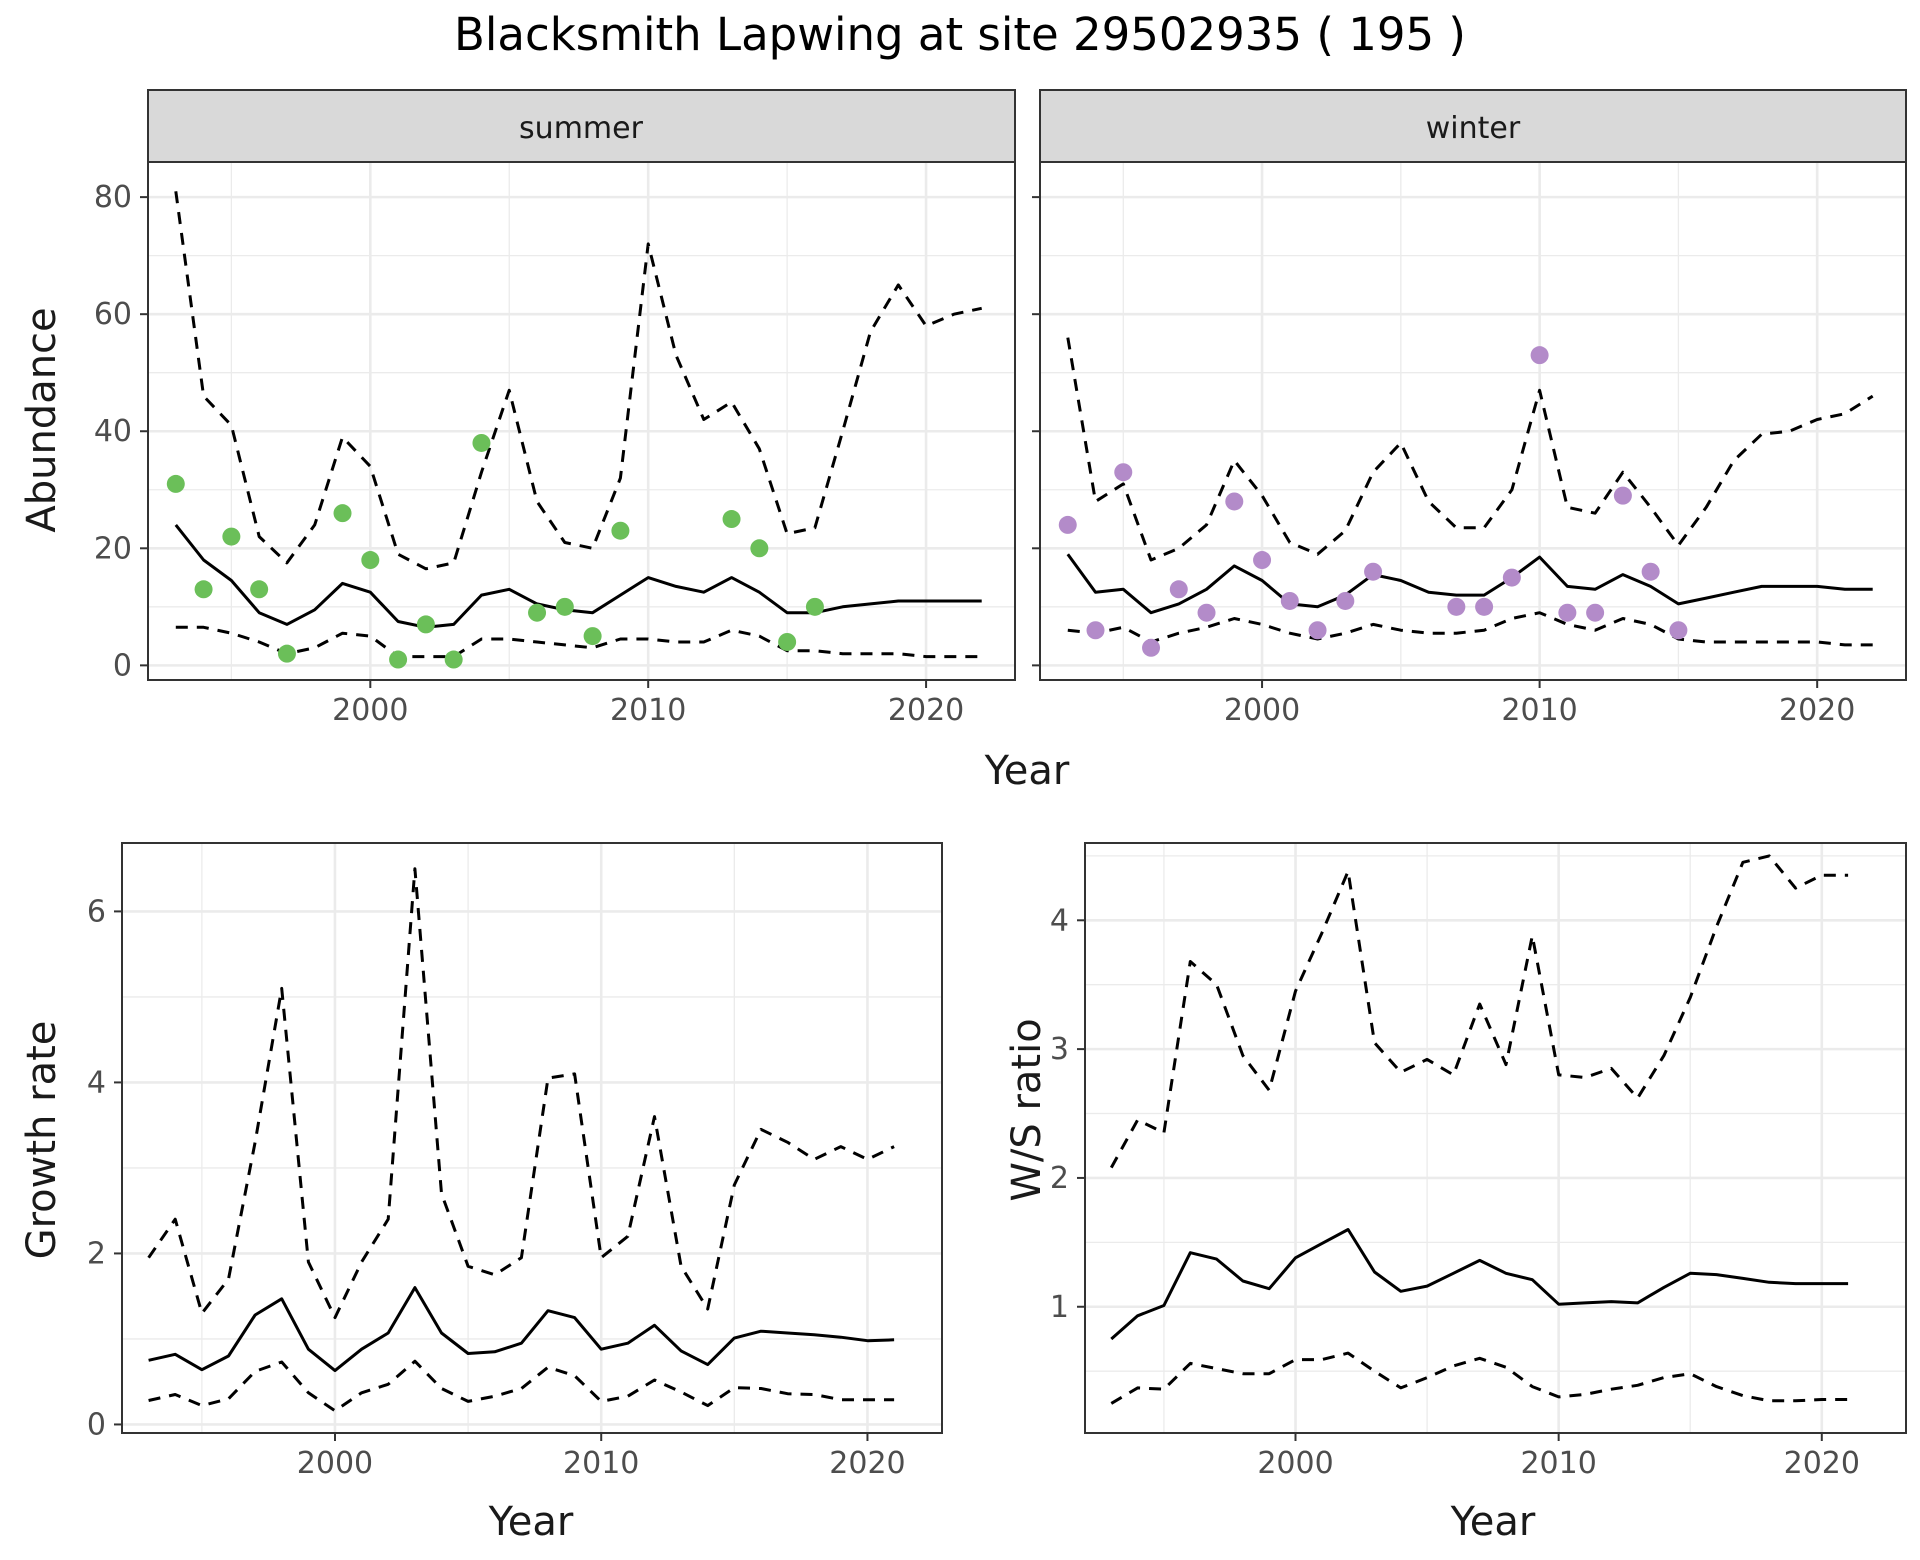 The image size is (1920, 1560). Describe the element at coordinates (96, 911) in the screenshot. I see `growth-y-tick-label: 6` at that location.